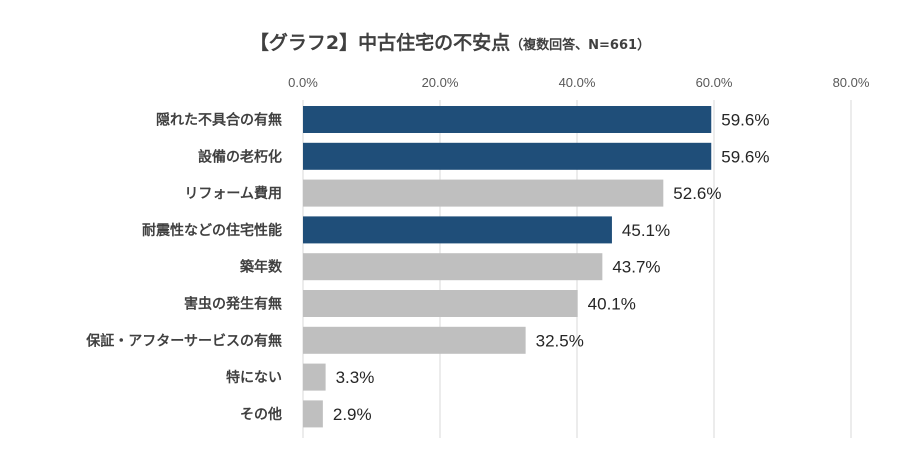 The image size is (900, 466). What do you see at coordinates (183, 340) in the screenshot?
I see `category-label: 保証・アフターサービスの有無` at bounding box center [183, 340].